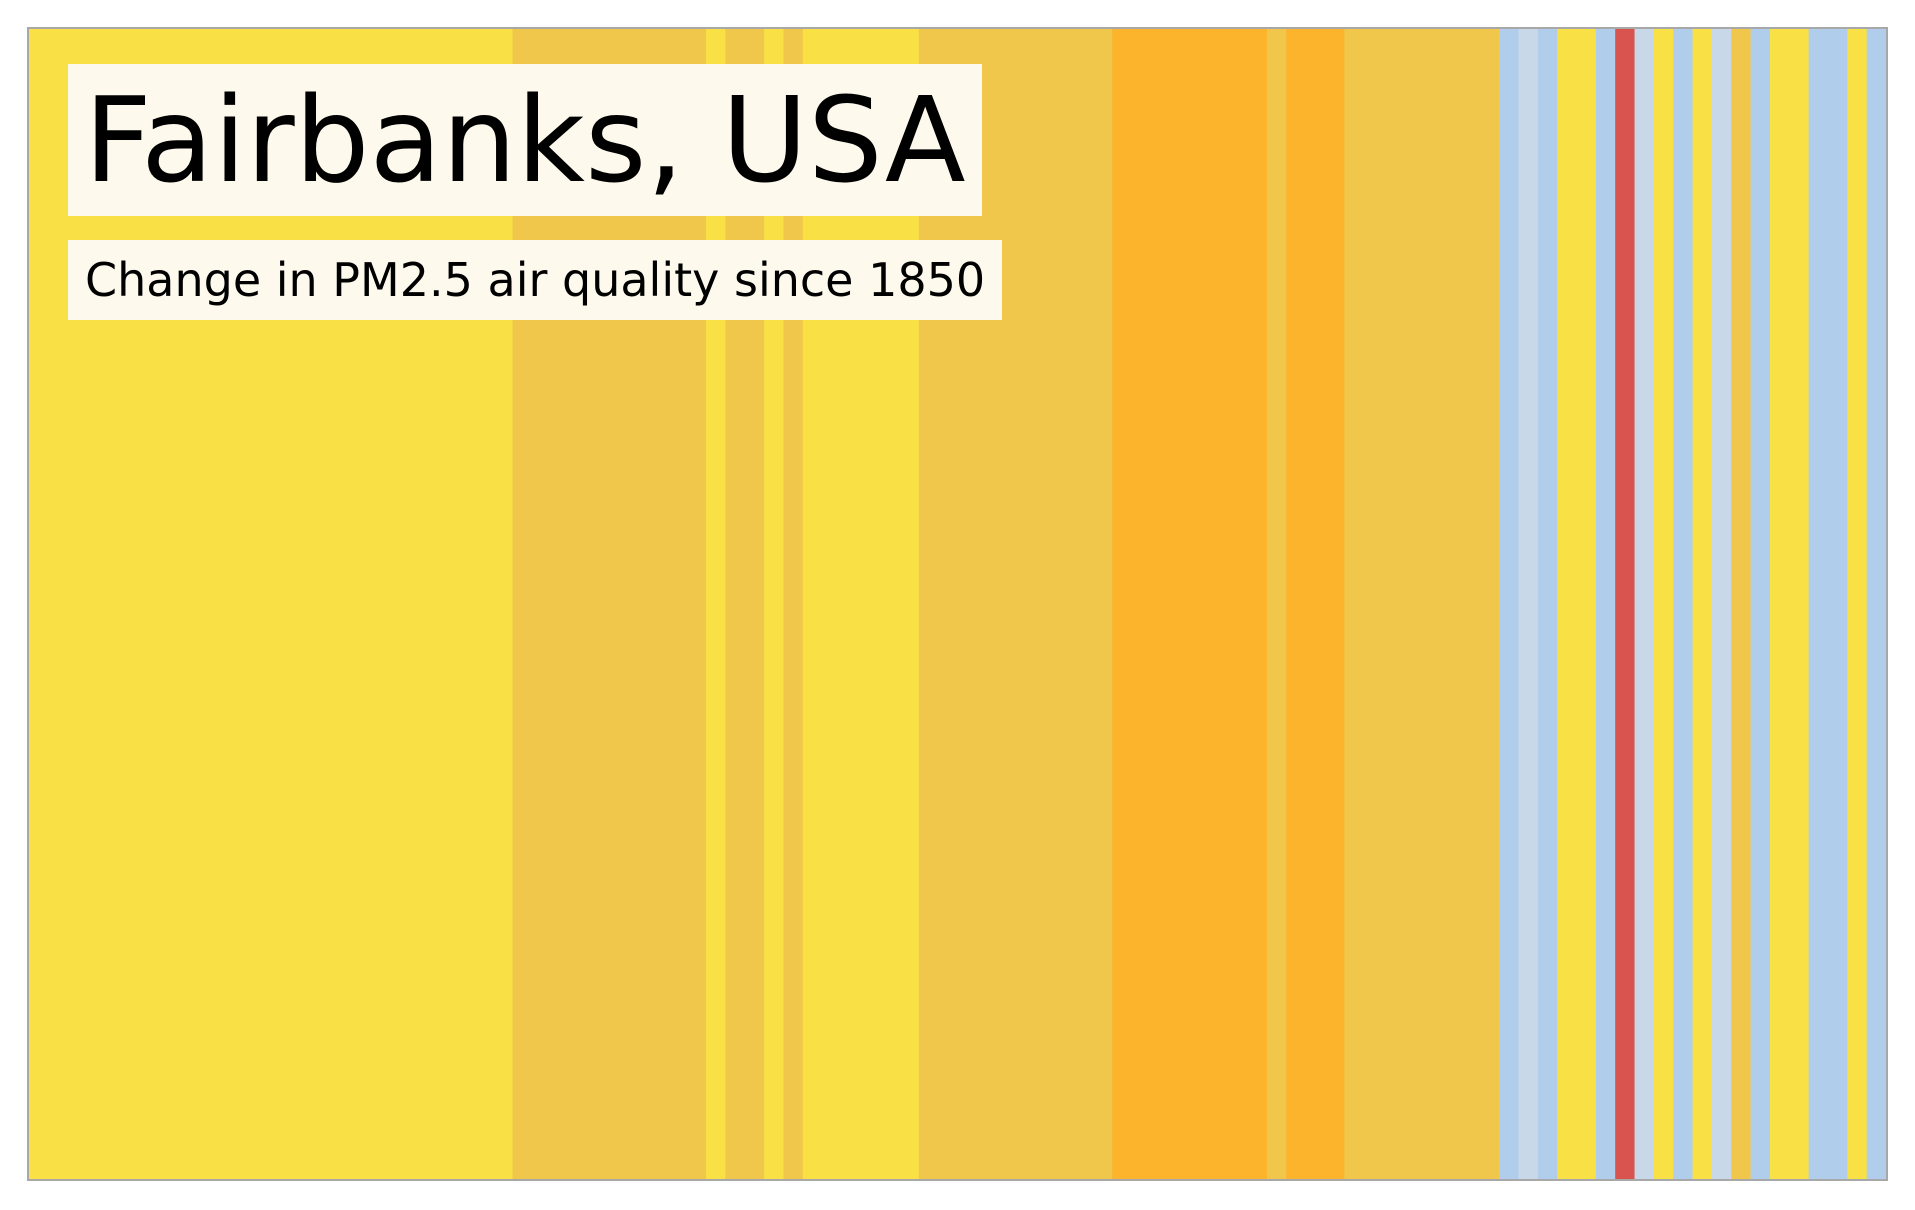 The width and height of the screenshot is (1915, 1210). What do you see at coordinates (1741, 604) in the screenshot?
I see `stripe-1938` at bounding box center [1741, 604].